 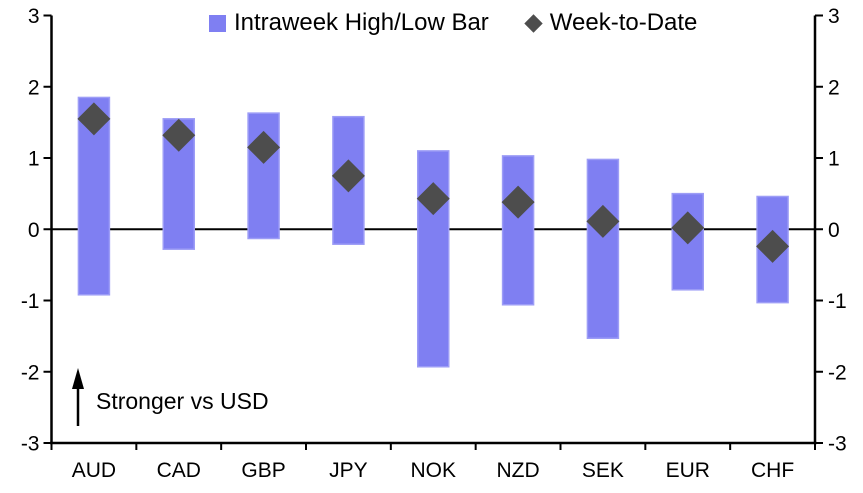 What do you see at coordinates (30, 372) in the screenshot?
I see `y-tick-label-left--2: -2` at bounding box center [30, 372].